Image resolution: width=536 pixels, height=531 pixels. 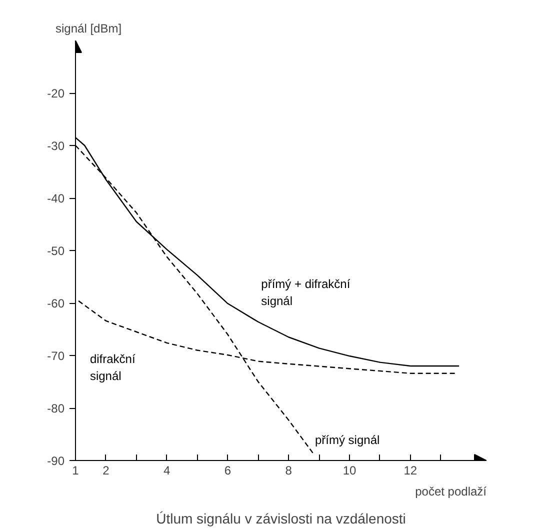 What do you see at coordinates (56, 199) in the screenshot?
I see `y-tick-label: -40` at bounding box center [56, 199].